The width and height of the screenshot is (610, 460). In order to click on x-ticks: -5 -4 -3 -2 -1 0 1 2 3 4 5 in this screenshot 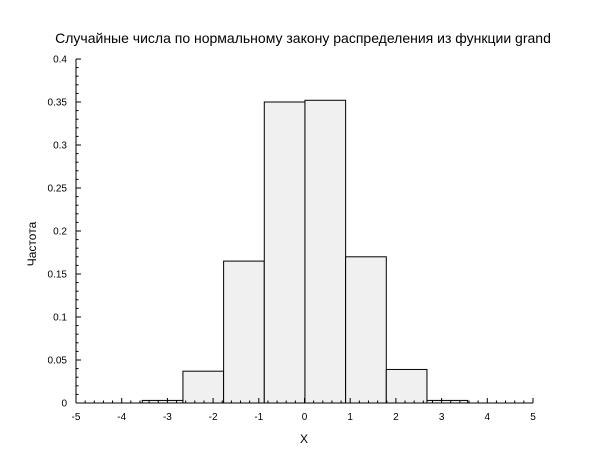, I will do `click(304, 410)`.